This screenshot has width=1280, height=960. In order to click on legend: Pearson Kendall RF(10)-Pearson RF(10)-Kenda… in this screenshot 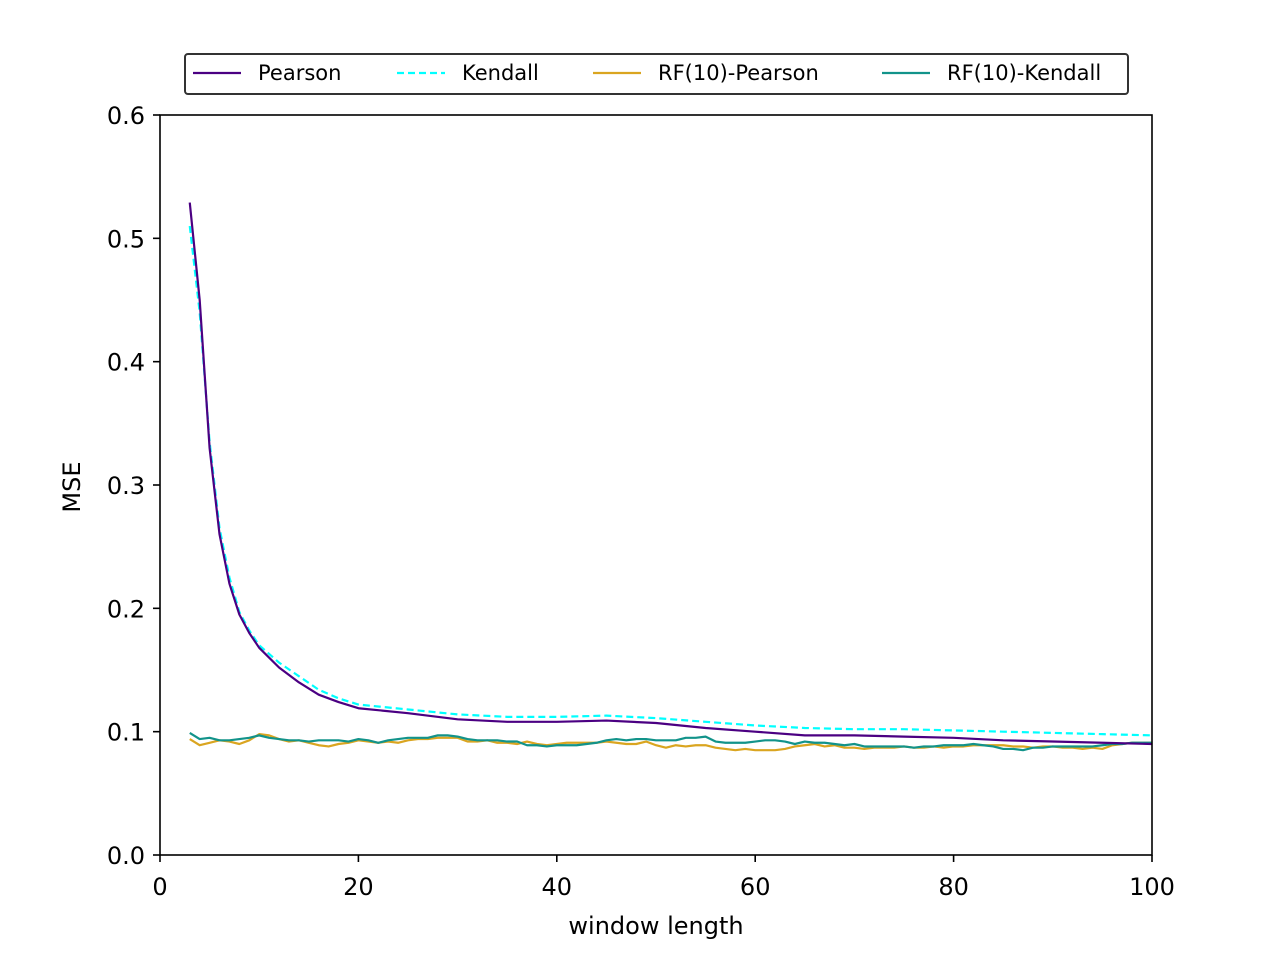, I will do `click(656, 74)`.